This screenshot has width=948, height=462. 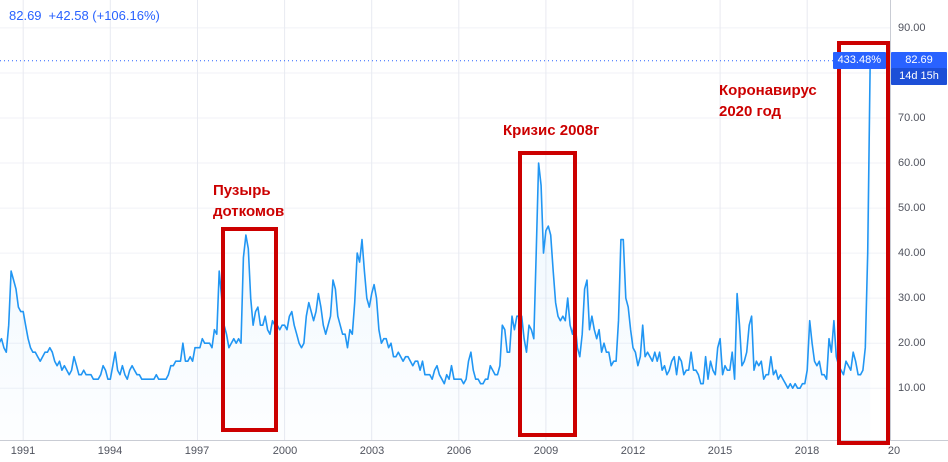 What do you see at coordinates (633, 451) in the screenshot?
I see `time-tick-label: 2012` at bounding box center [633, 451].